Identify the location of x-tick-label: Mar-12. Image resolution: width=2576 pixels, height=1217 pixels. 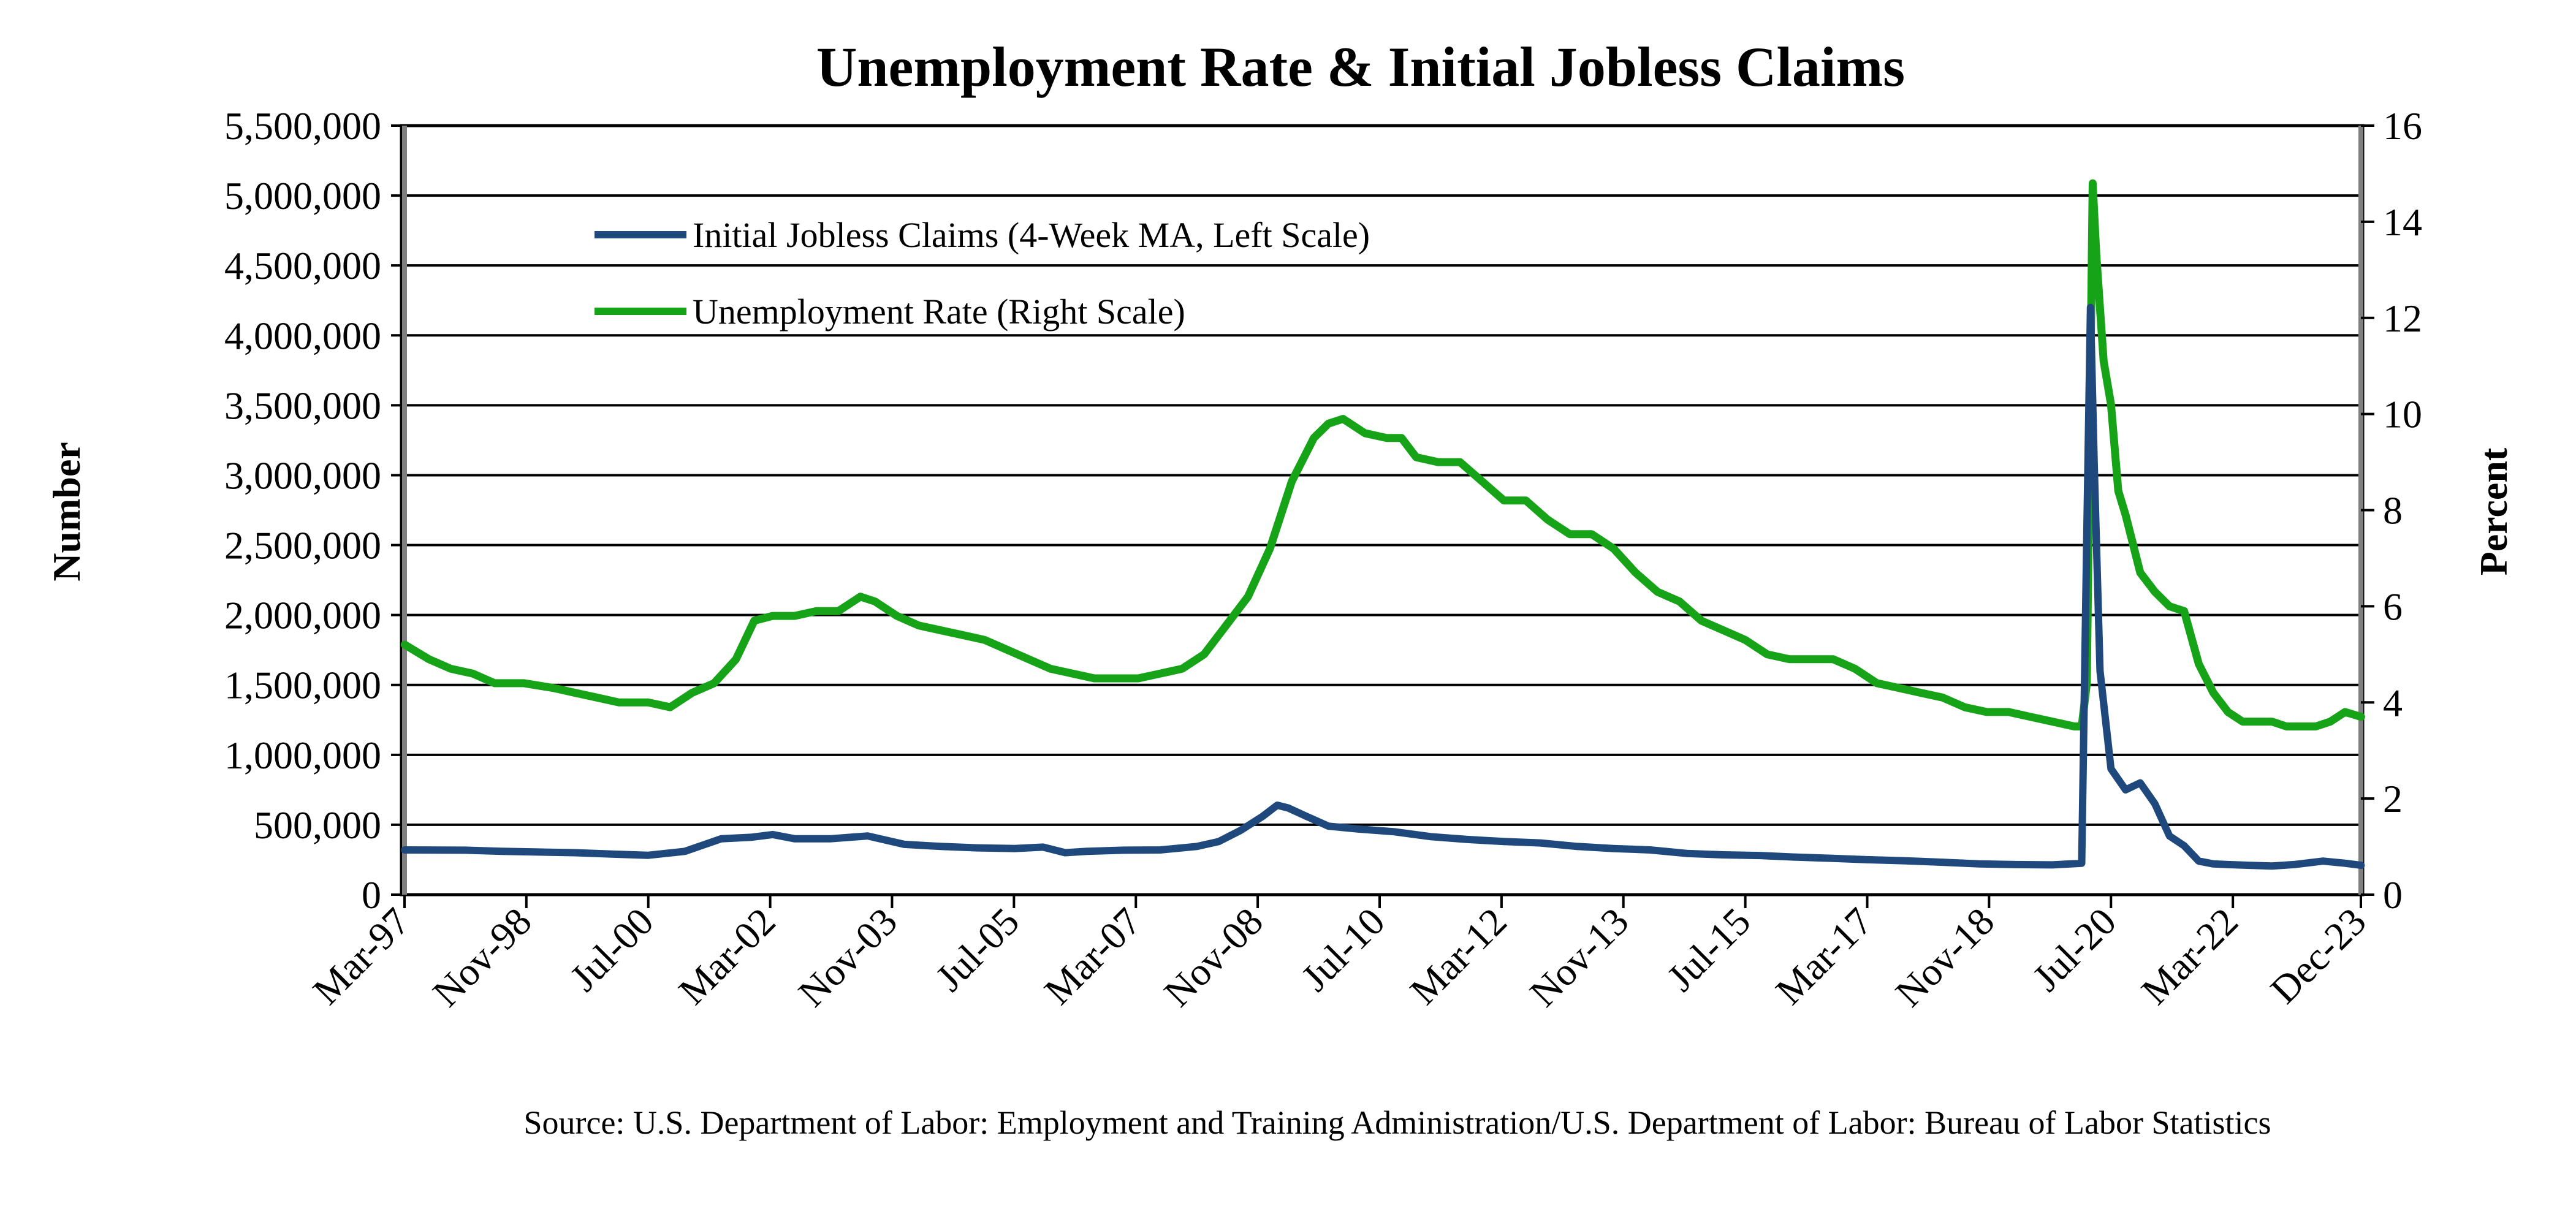
(1458, 957).